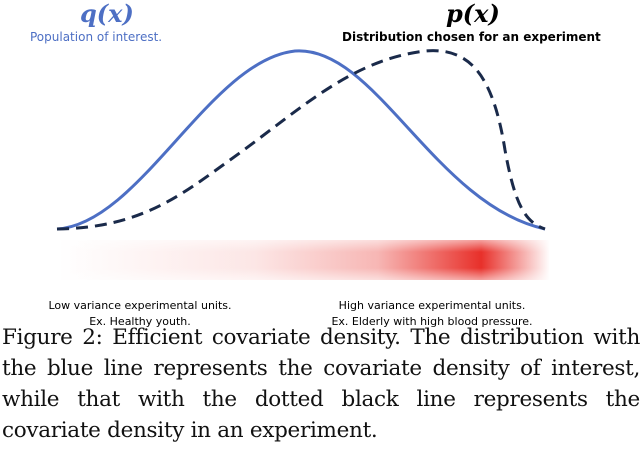 The image size is (640, 450). I want to click on variance-gradient-bar, so click(304, 260).